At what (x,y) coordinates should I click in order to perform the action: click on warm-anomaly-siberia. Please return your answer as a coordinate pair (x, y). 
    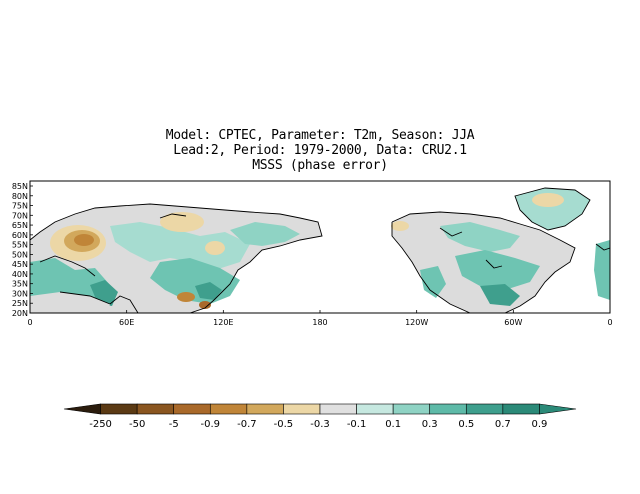
    Looking at the image, I should click on (182, 222).